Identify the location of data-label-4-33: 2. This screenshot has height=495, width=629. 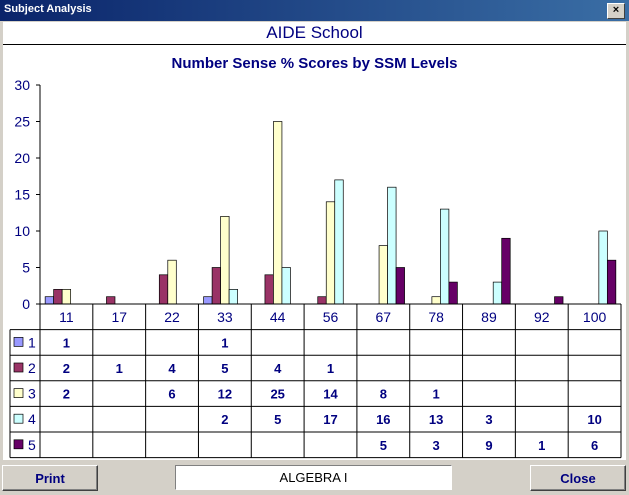
(224, 419).